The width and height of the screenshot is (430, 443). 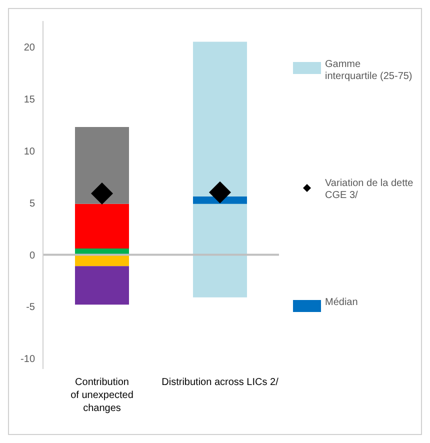 What do you see at coordinates (28, 360) in the screenshot?
I see `y-tick-label: -10` at bounding box center [28, 360].